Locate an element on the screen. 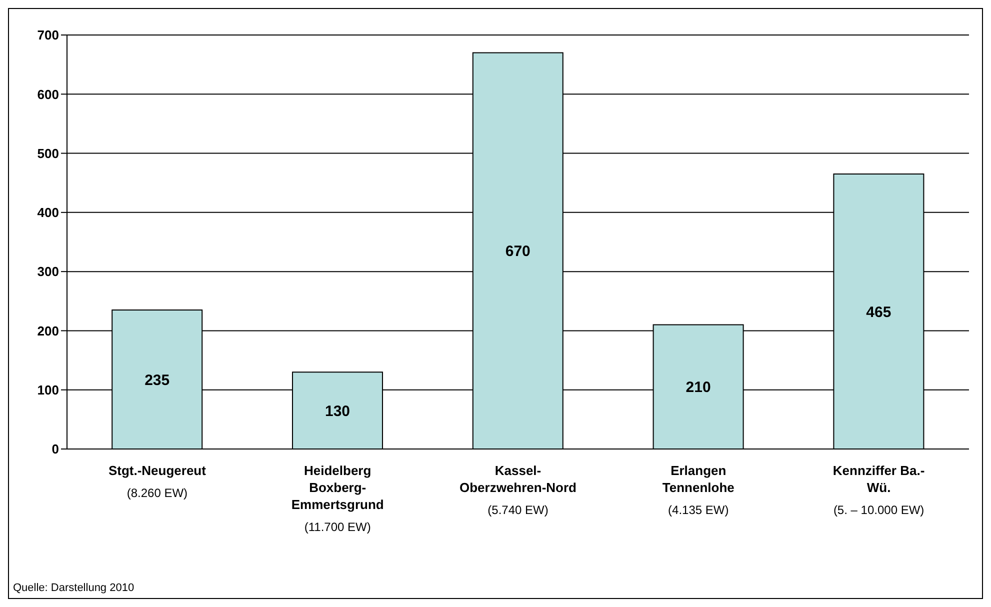 This screenshot has height=607, width=991. y-tick-label: 600 is located at coordinates (48, 94).